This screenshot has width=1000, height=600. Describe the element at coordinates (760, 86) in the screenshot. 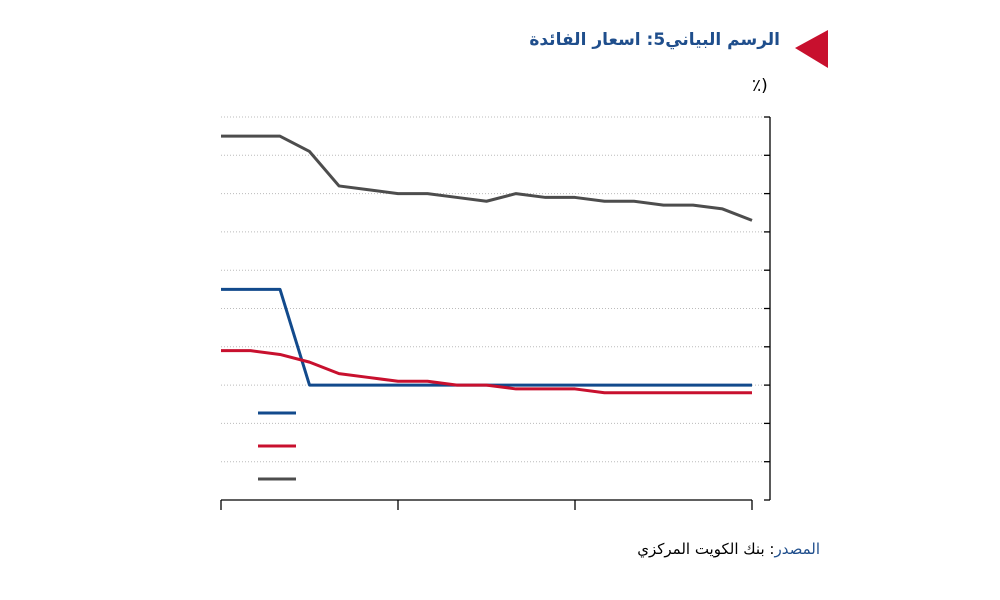

I see `unit-label: (٪` at that location.